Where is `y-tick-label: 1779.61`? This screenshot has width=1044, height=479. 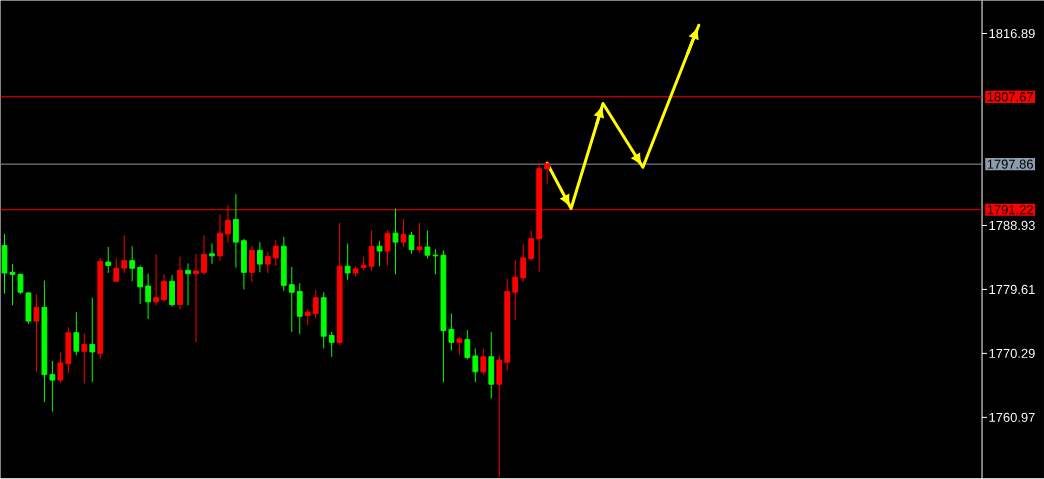
y-tick-label: 1779.61 is located at coordinates (1012, 289).